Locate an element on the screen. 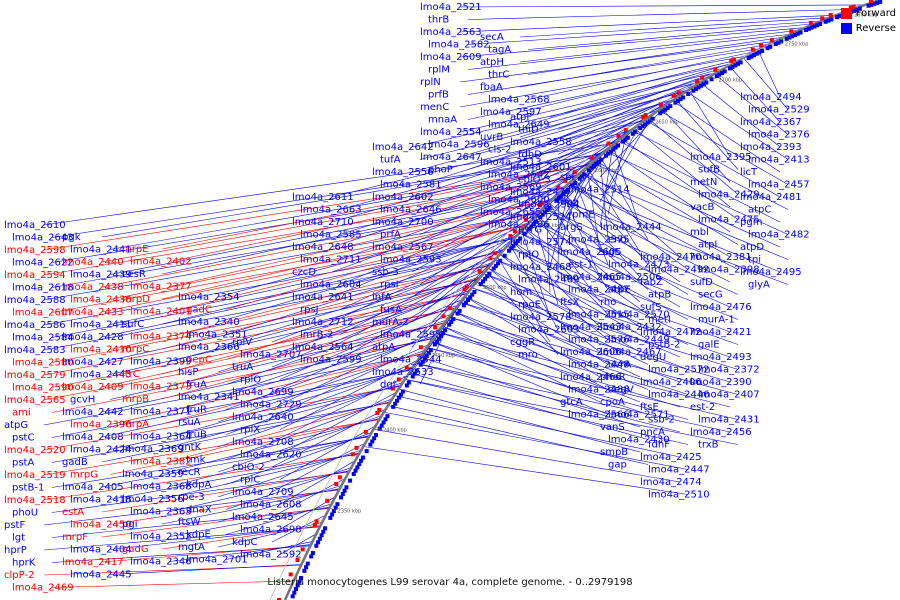 This screenshot has height=600, width=900. gene-label: atpI is located at coordinates (707, 245).